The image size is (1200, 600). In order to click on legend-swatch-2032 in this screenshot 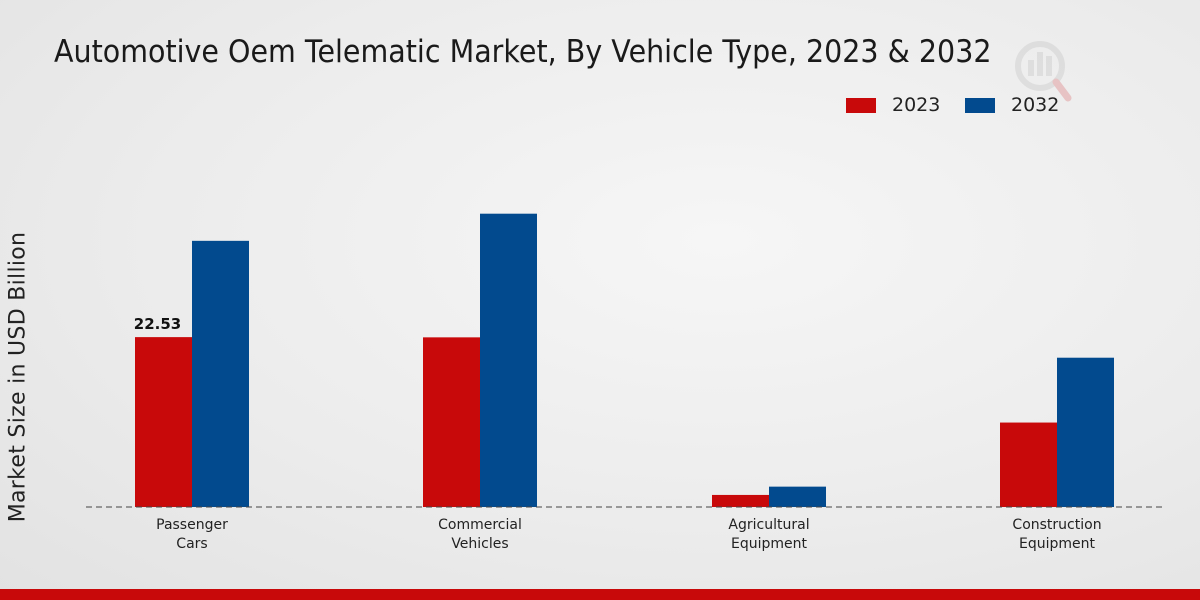, I will do `click(980, 105)`.